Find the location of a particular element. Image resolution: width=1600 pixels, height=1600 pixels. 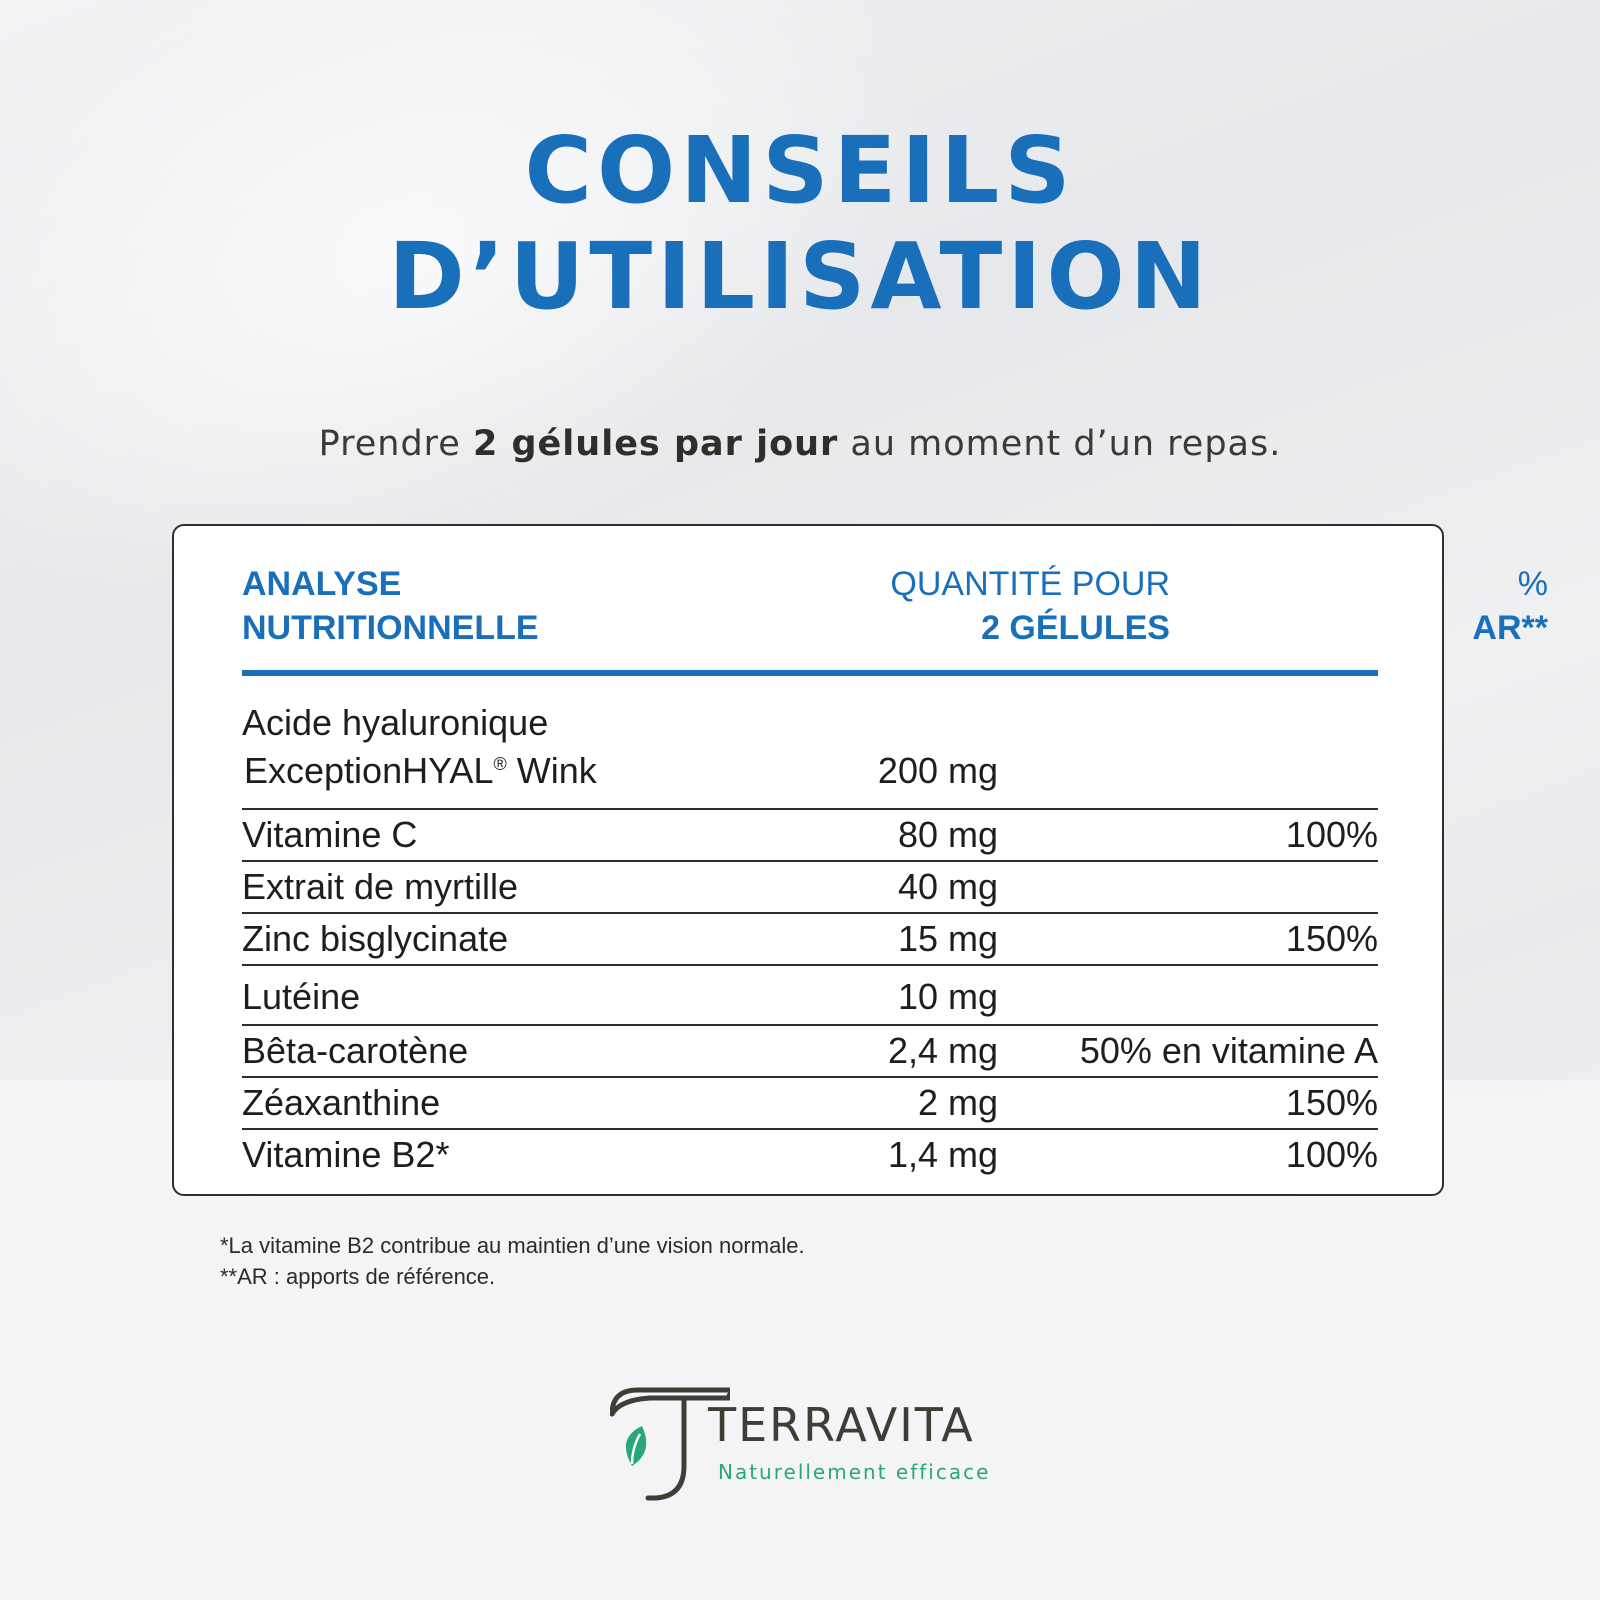

terravita-t-leaf-icon is located at coordinates (670, 1444).